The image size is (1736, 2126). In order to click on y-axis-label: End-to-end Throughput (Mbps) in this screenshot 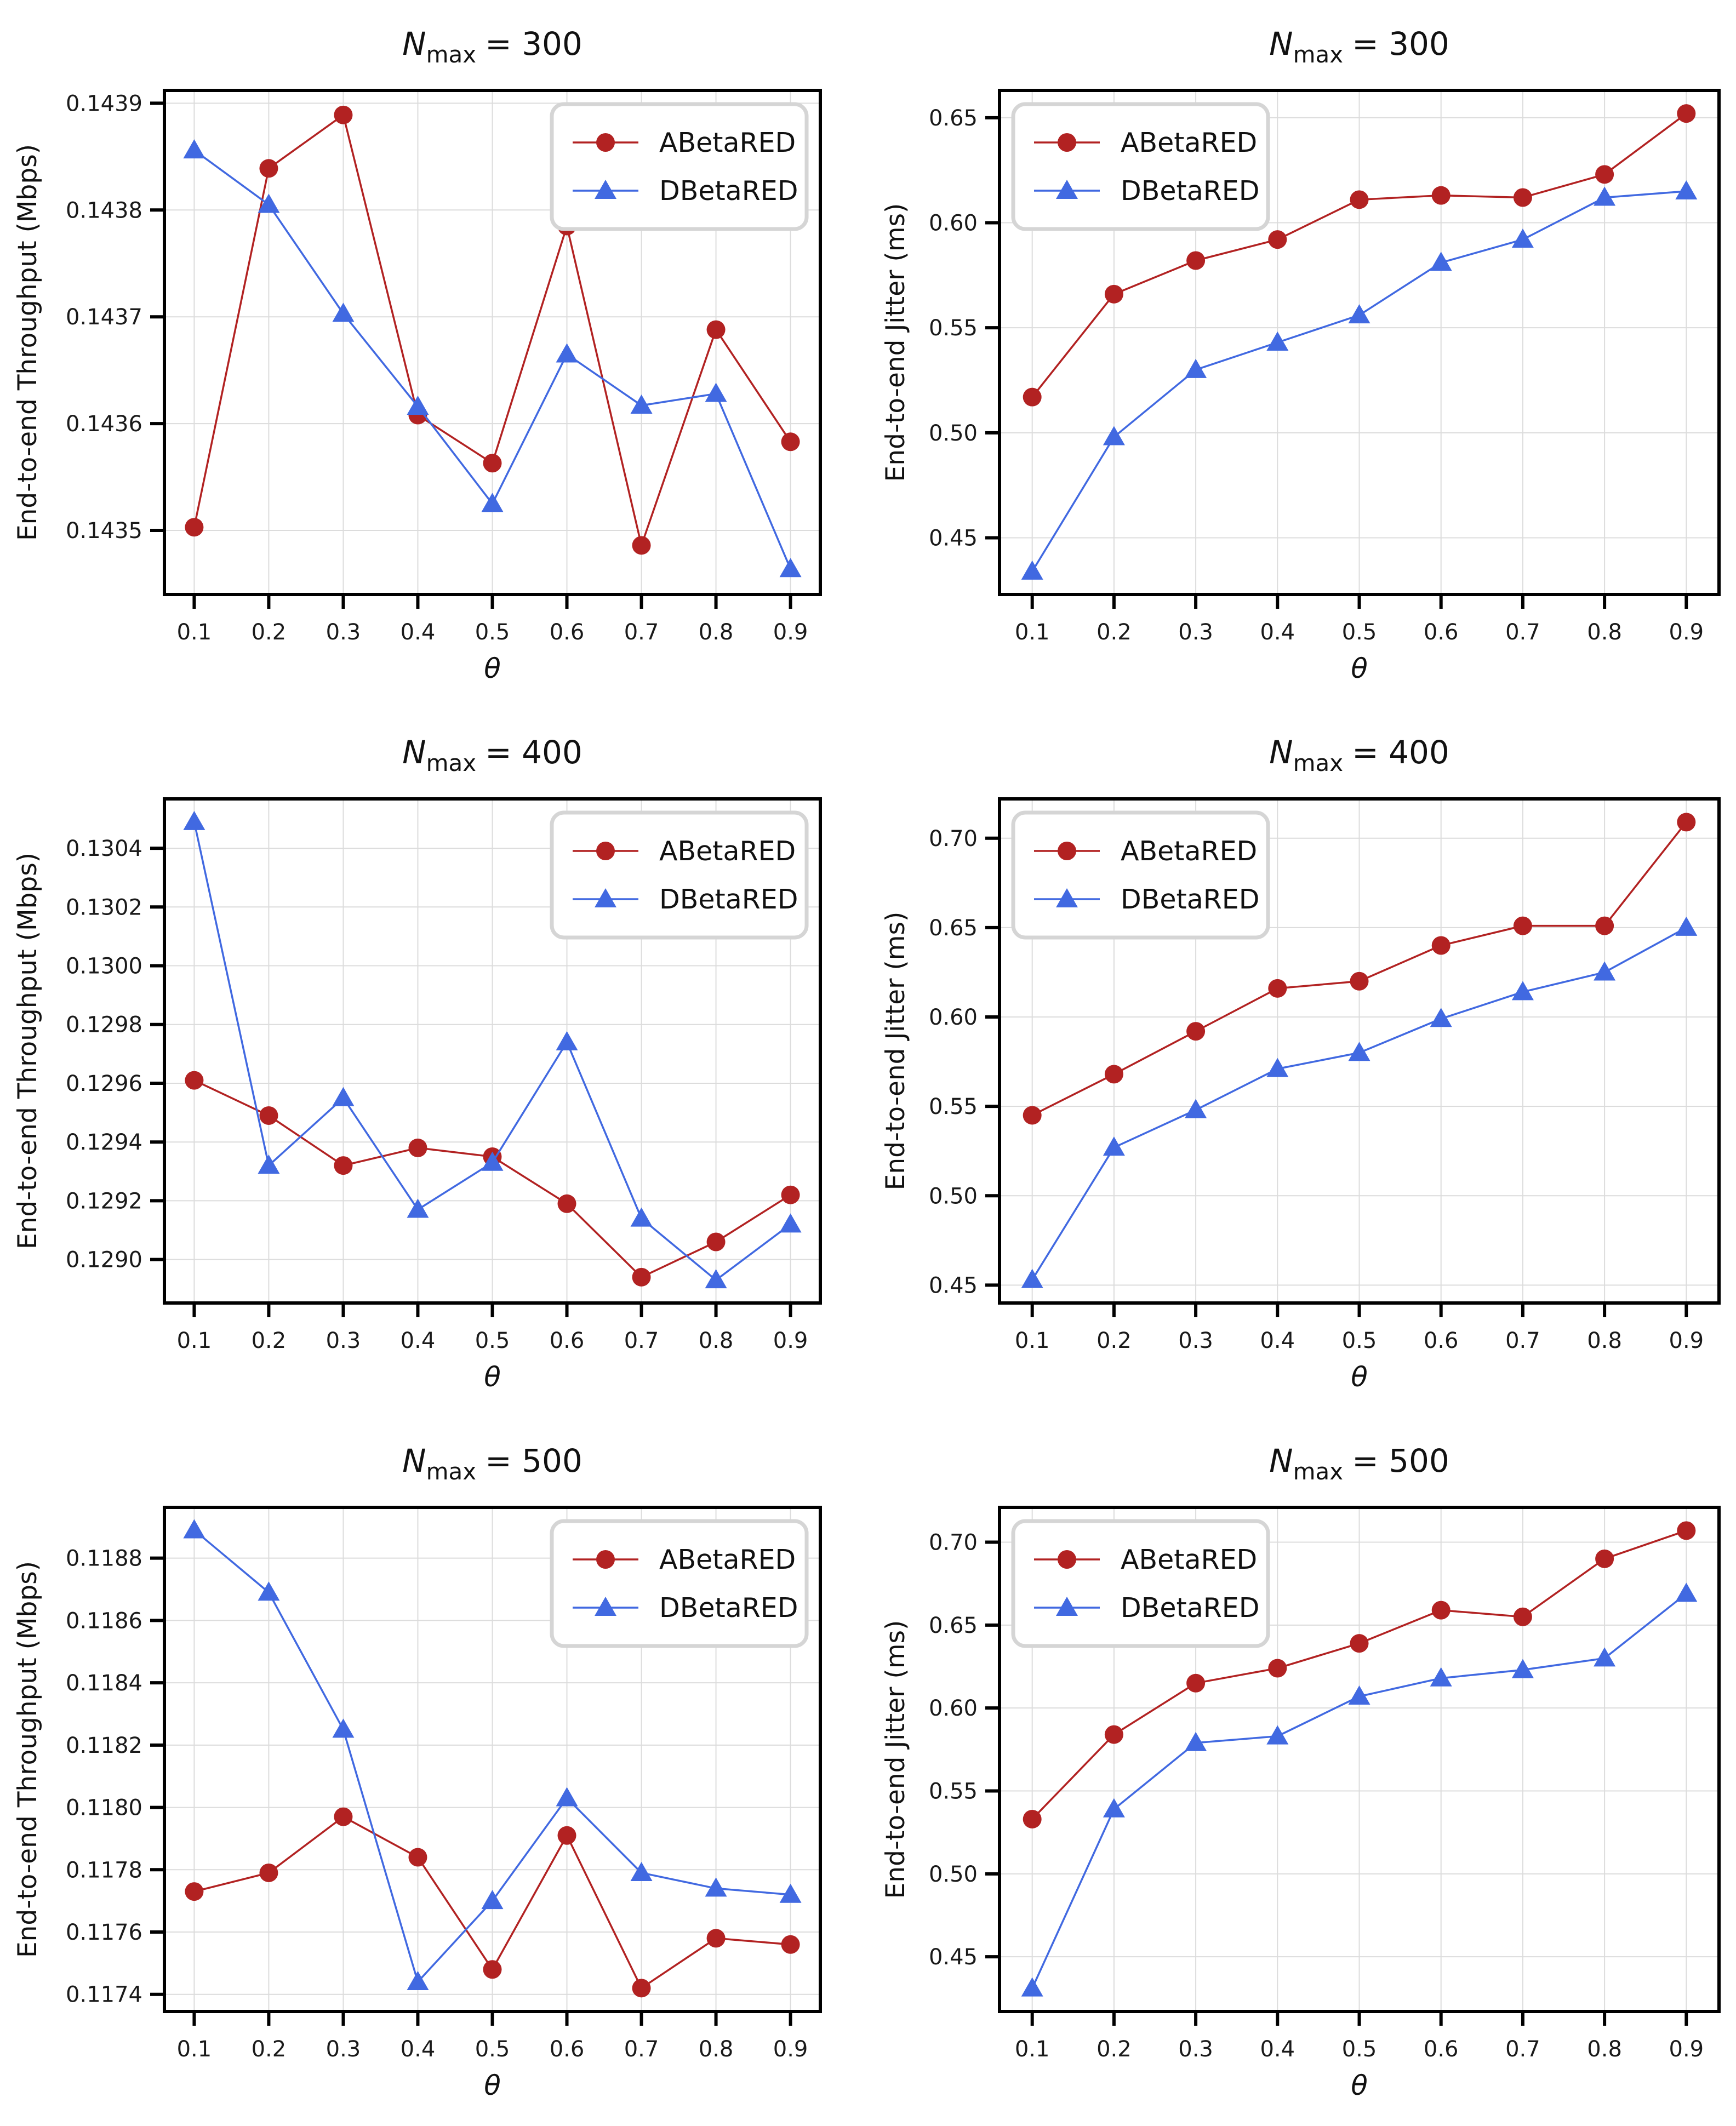, I will do `click(28, 1760)`.